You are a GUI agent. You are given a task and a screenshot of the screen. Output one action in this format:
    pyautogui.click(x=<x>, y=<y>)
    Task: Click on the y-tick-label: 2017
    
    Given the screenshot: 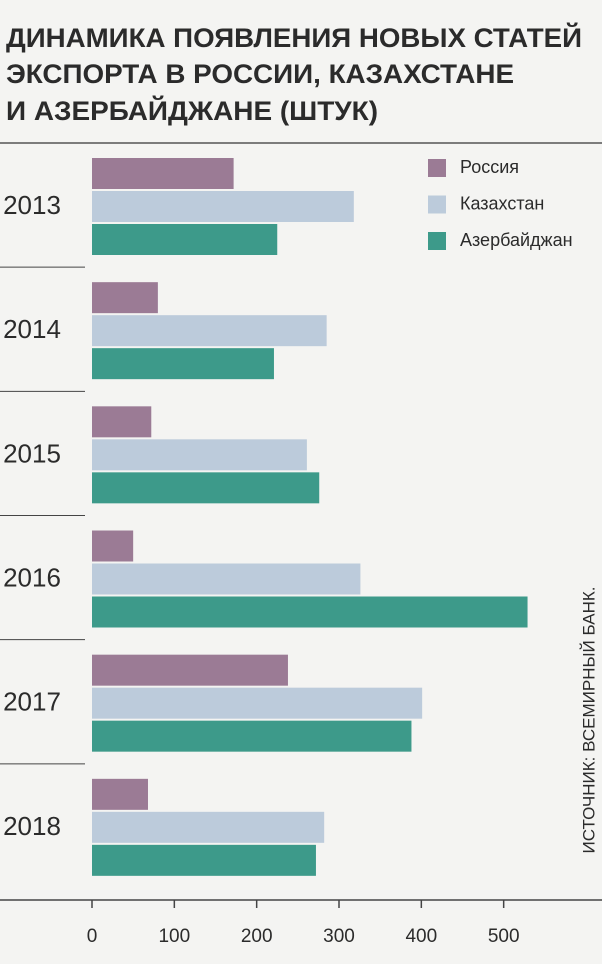 What is the action you would take?
    pyautogui.click(x=32, y=702)
    